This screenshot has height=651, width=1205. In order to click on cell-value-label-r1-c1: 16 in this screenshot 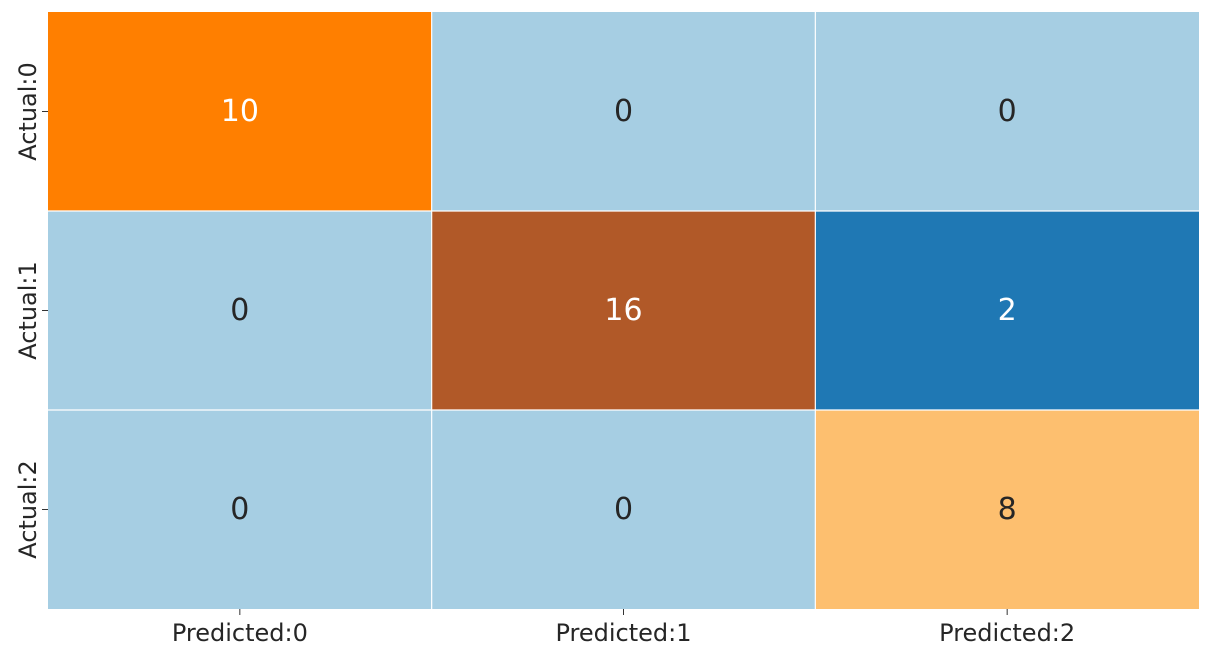, I will do `click(623, 310)`.